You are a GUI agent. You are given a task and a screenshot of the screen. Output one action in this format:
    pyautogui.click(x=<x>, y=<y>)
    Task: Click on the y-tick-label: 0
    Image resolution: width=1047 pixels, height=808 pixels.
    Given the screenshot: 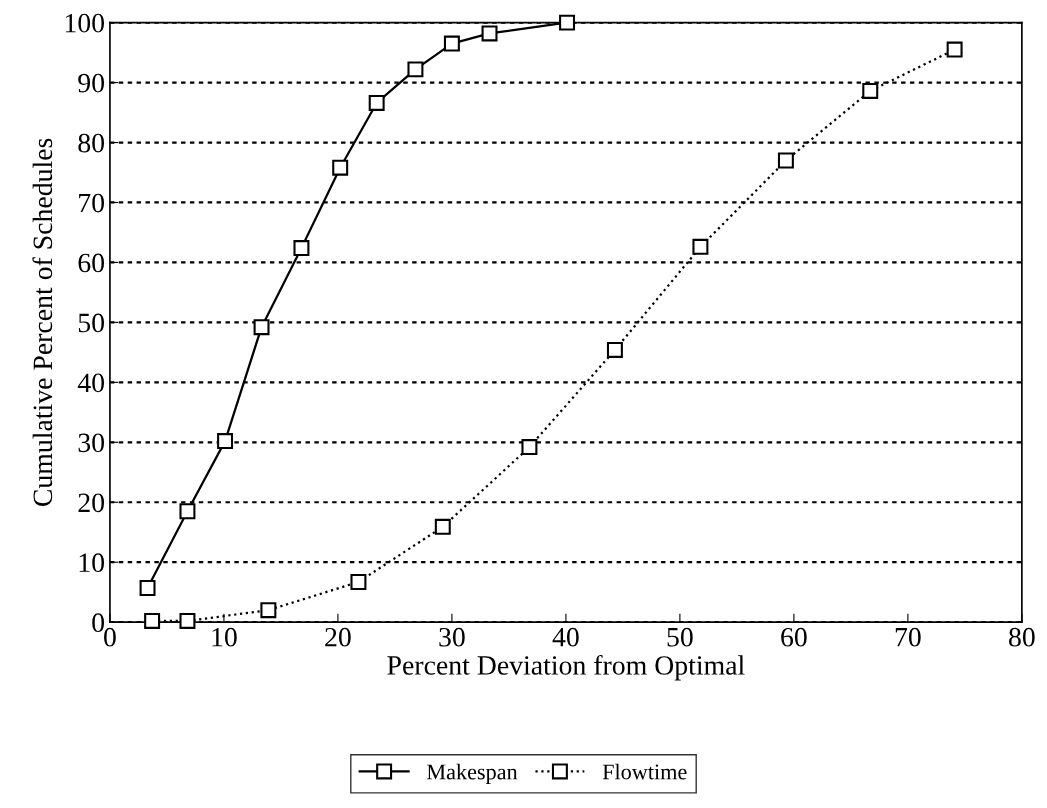 What is the action you would take?
    pyautogui.click(x=98, y=623)
    